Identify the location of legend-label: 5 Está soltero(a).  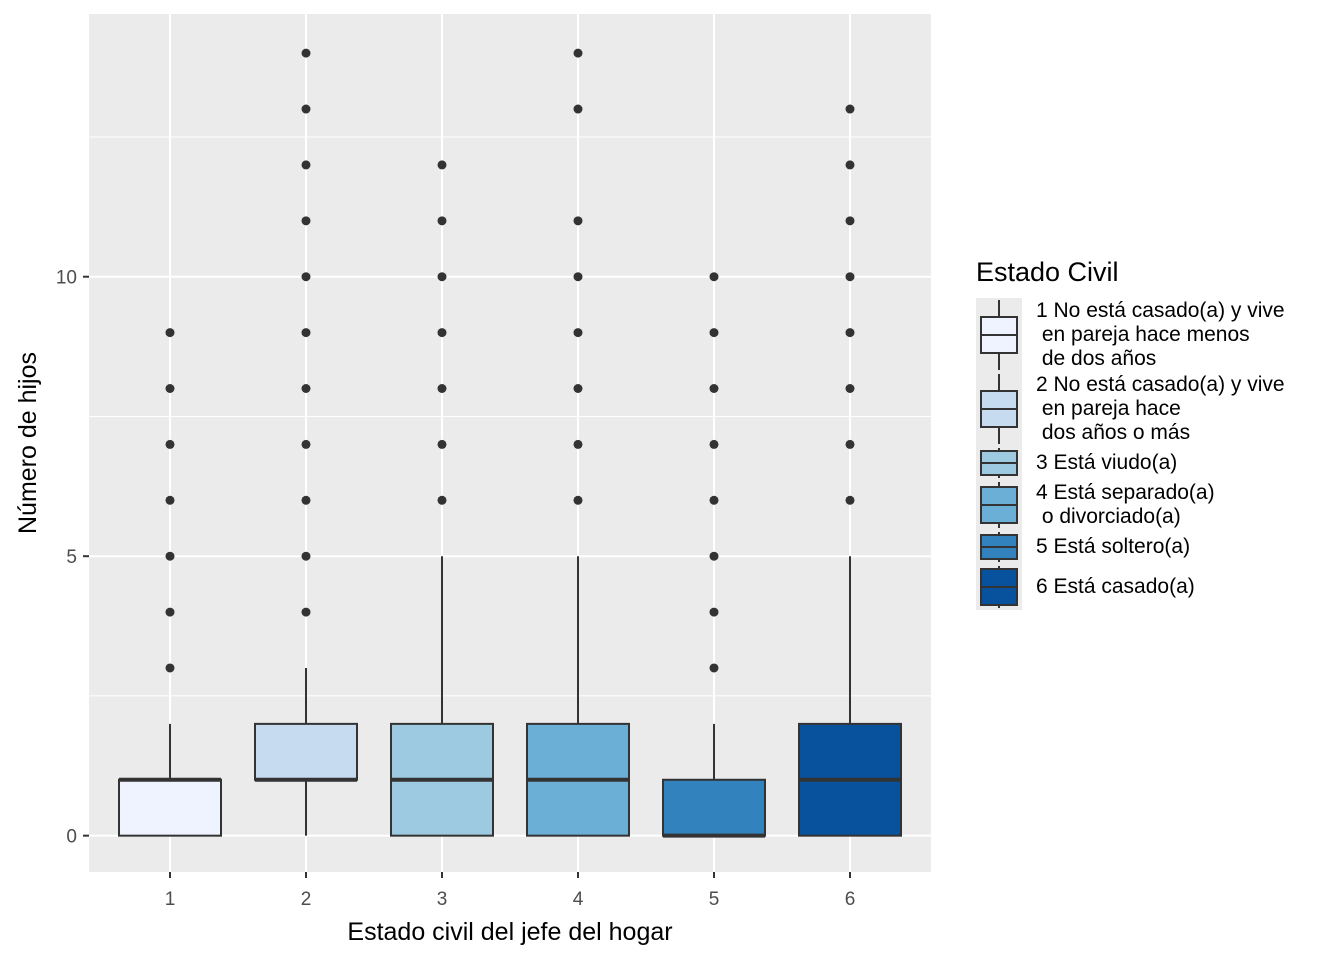
(1113, 546).